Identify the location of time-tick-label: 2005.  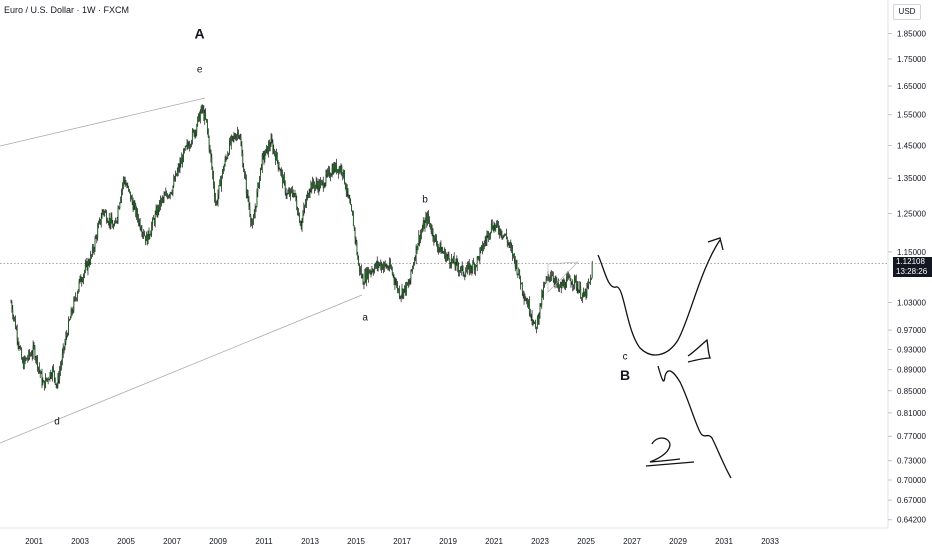
(126, 541).